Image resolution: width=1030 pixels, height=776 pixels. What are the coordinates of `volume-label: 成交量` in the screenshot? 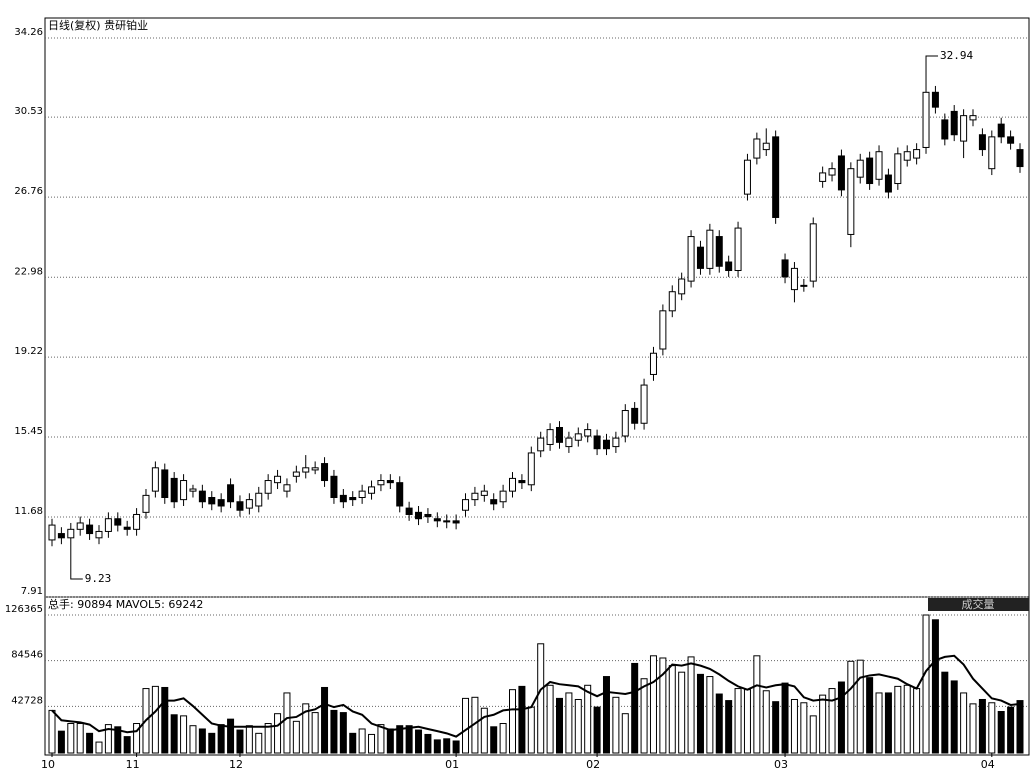 It's located at (978, 604).